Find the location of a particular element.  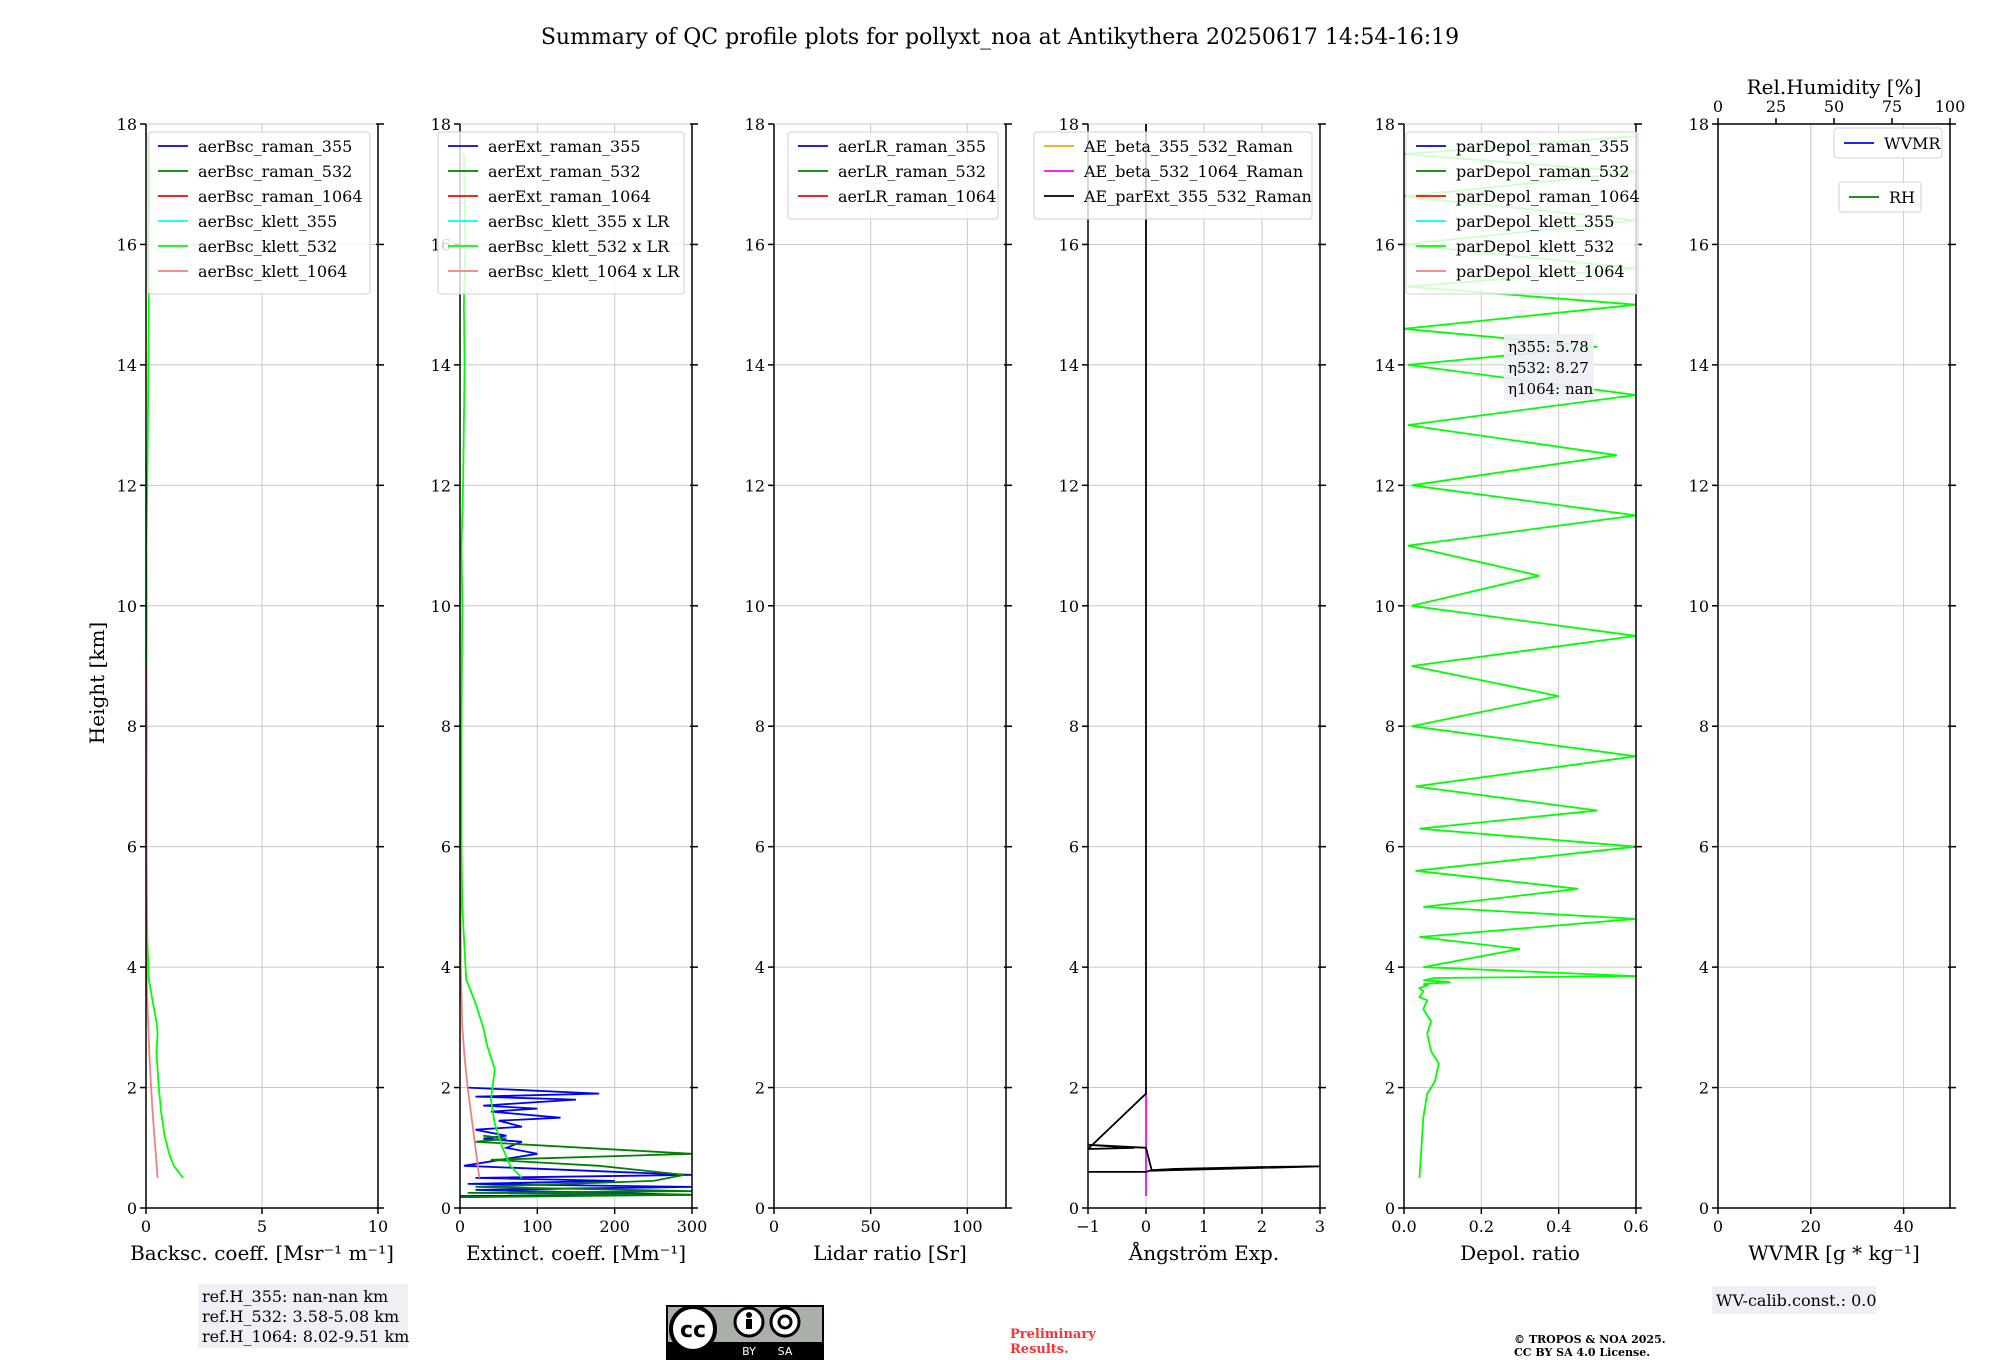

xtick-label: 0.6 is located at coordinates (1635, 1226).